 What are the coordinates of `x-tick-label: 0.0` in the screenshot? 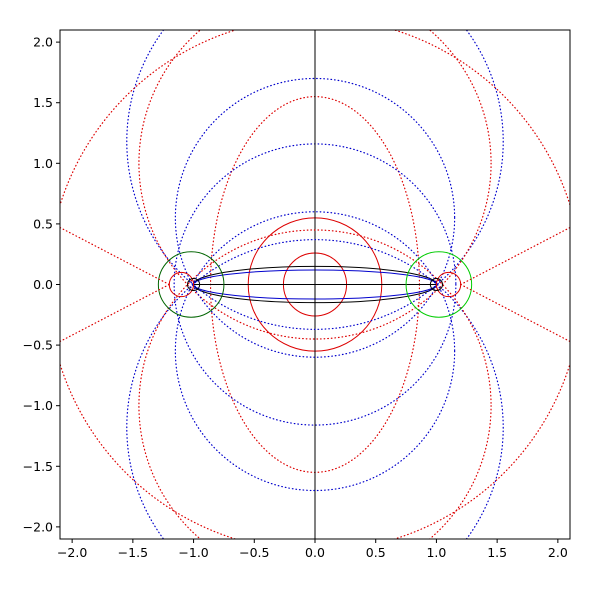 It's located at (315, 552).